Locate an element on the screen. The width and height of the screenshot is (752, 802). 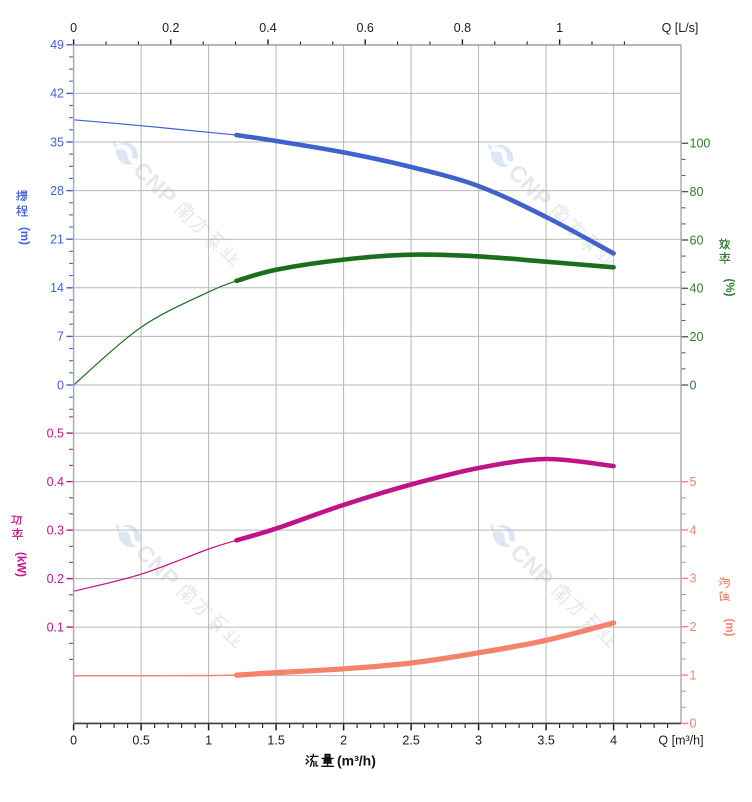
svg-text: 0.3 is located at coordinates (55, 530).